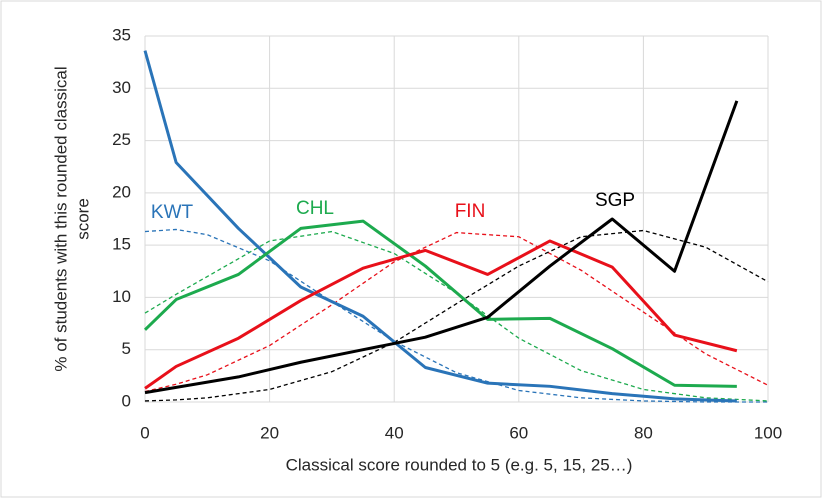 The width and height of the screenshot is (823, 504). I want to click on x-tick-label: 80, so click(643, 432).